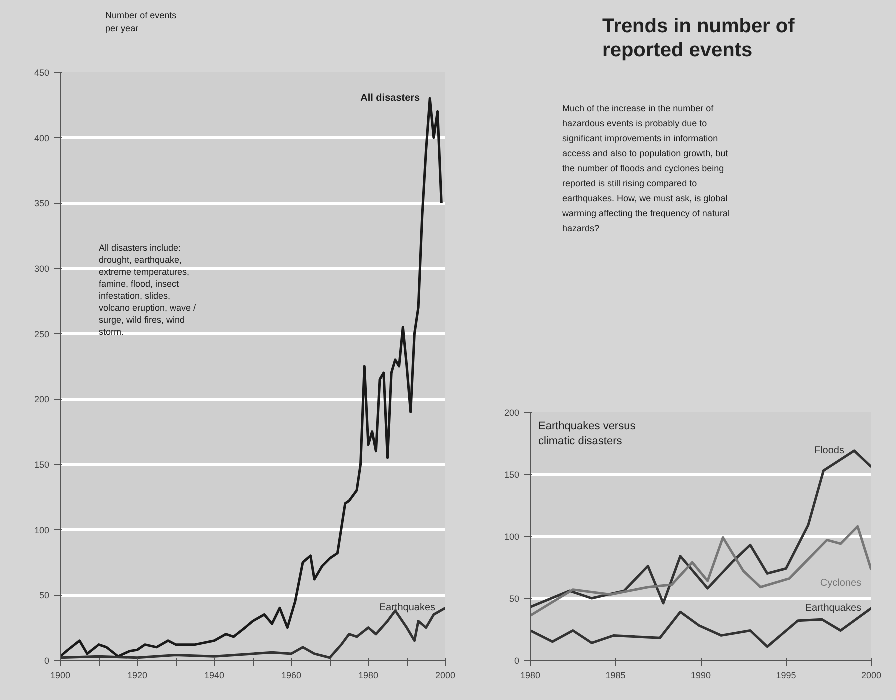  What do you see at coordinates (841, 583) in the screenshot?
I see `series-label: Cyclones` at bounding box center [841, 583].